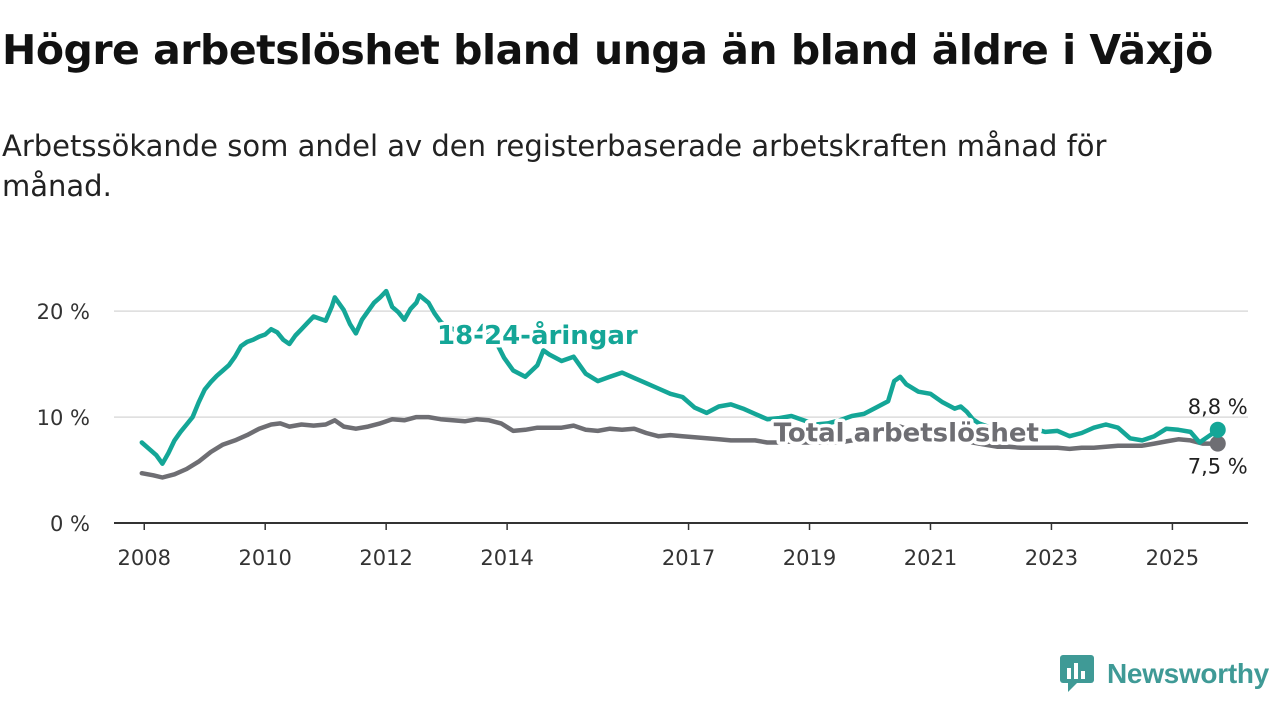 The image size is (1280, 720). What do you see at coordinates (1218, 407) in the screenshot?
I see `end-label-youth: 8,8 %` at bounding box center [1218, 407].